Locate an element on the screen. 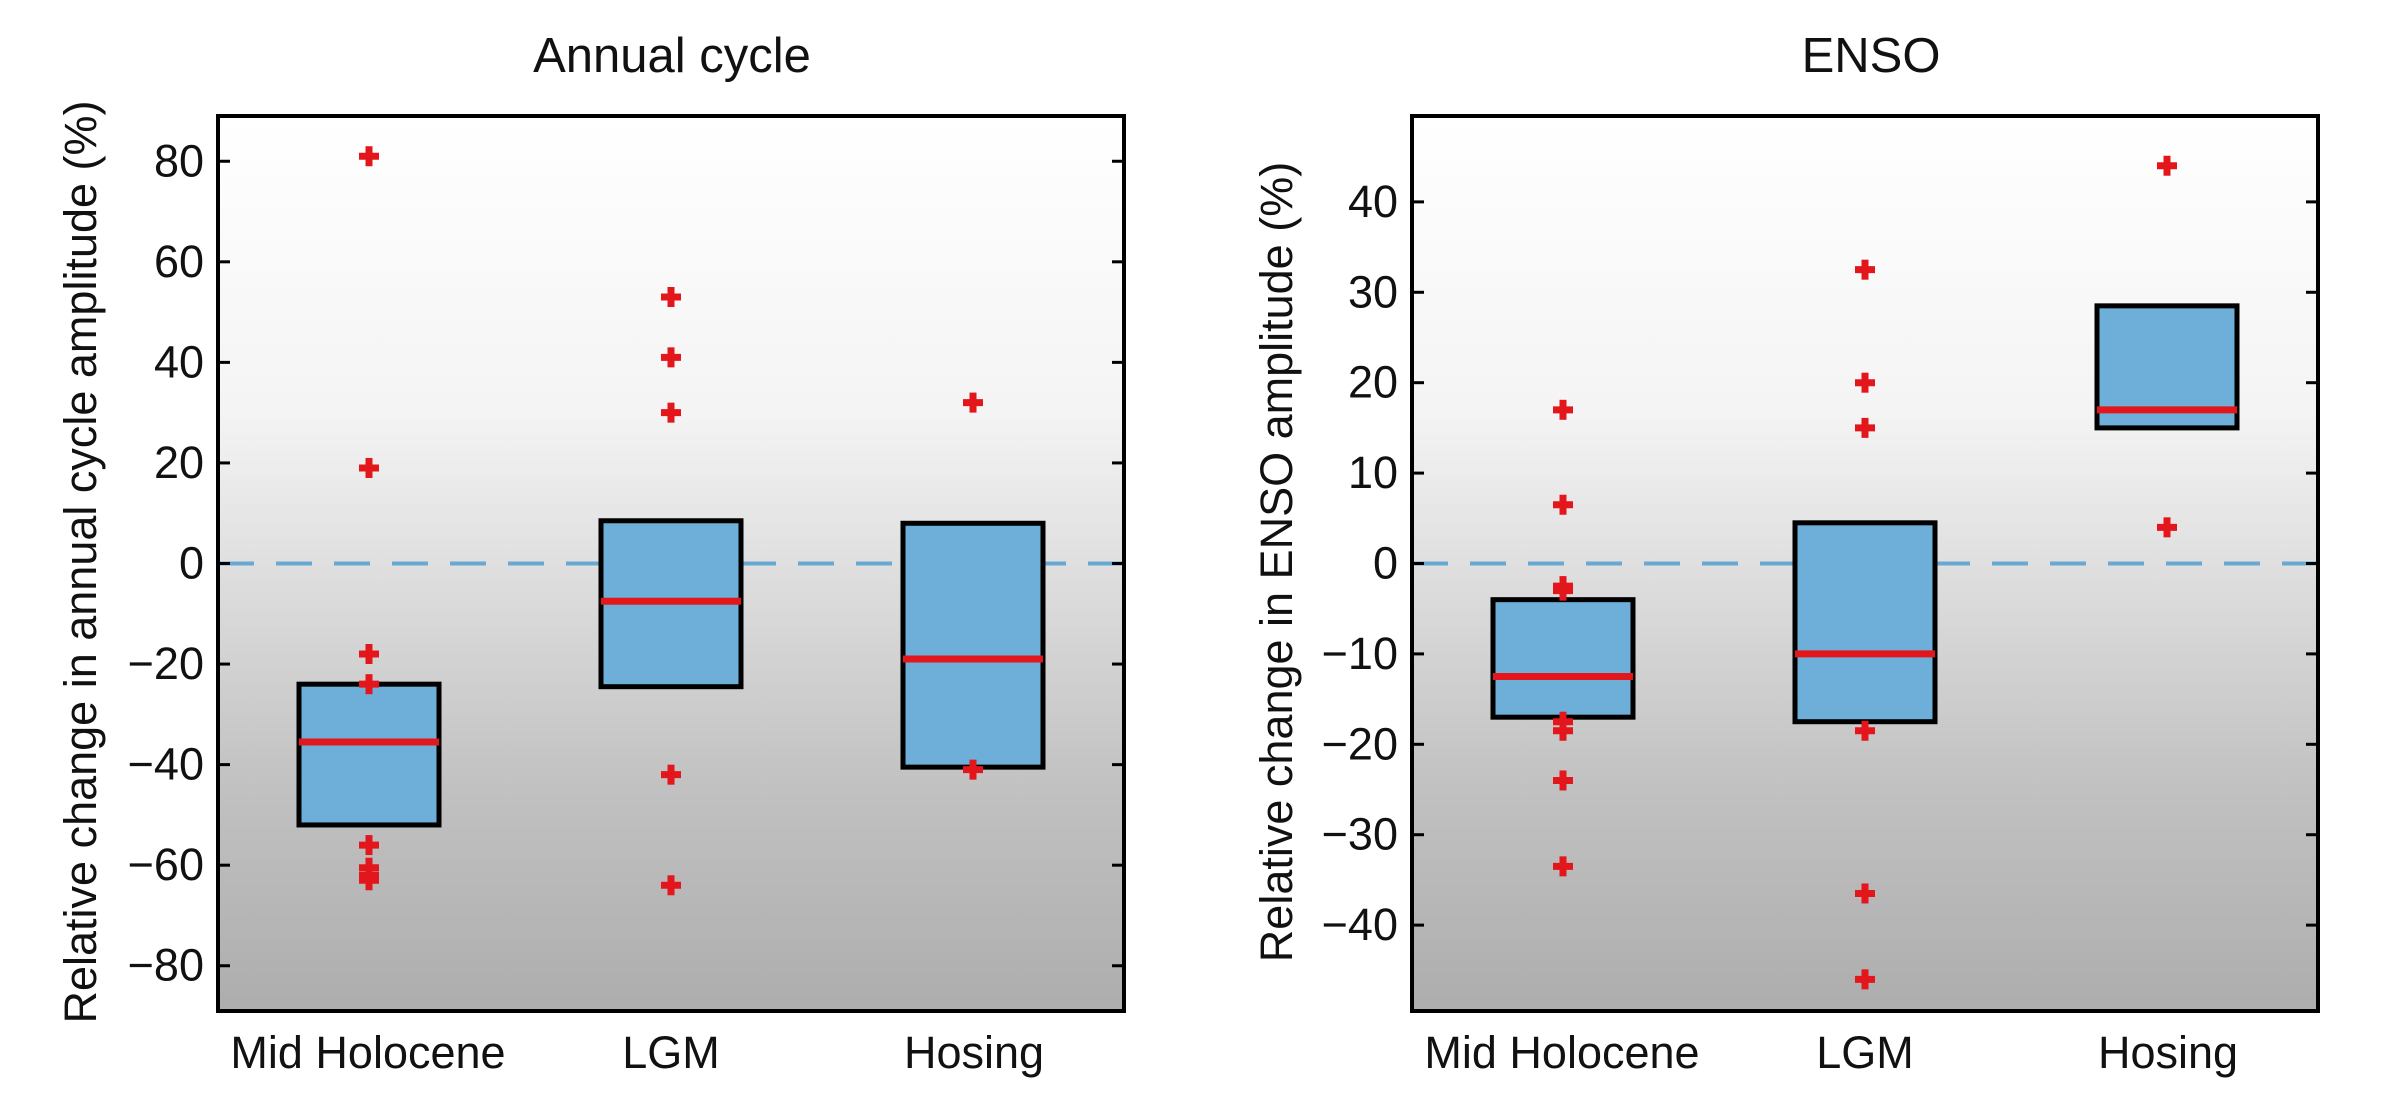 This screenshot has height=1113, width=2383. y-tick-label: 60 is located at coordinates (179, 261).